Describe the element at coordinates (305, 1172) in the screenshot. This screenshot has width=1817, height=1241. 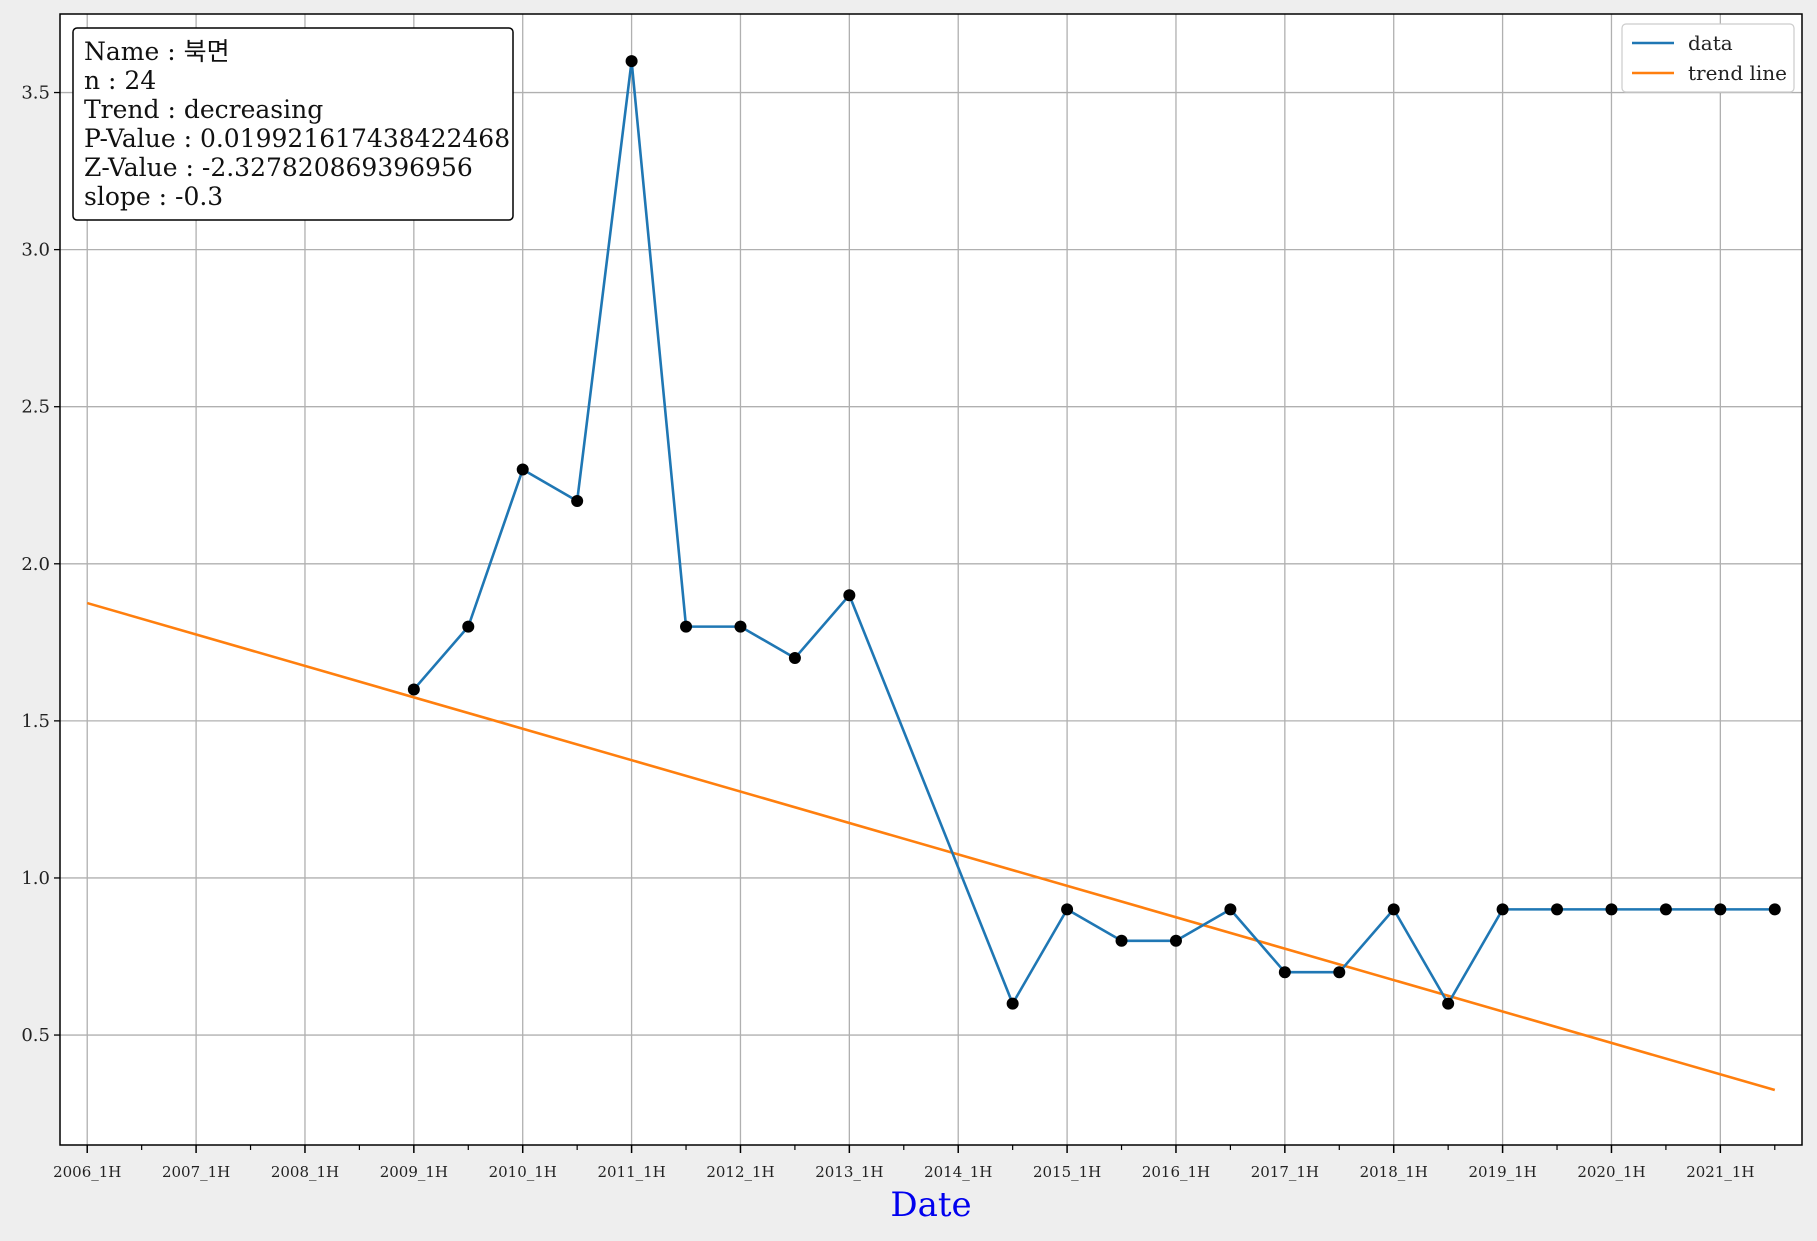
I see `x-tick-label: 2008_1H` at that location.